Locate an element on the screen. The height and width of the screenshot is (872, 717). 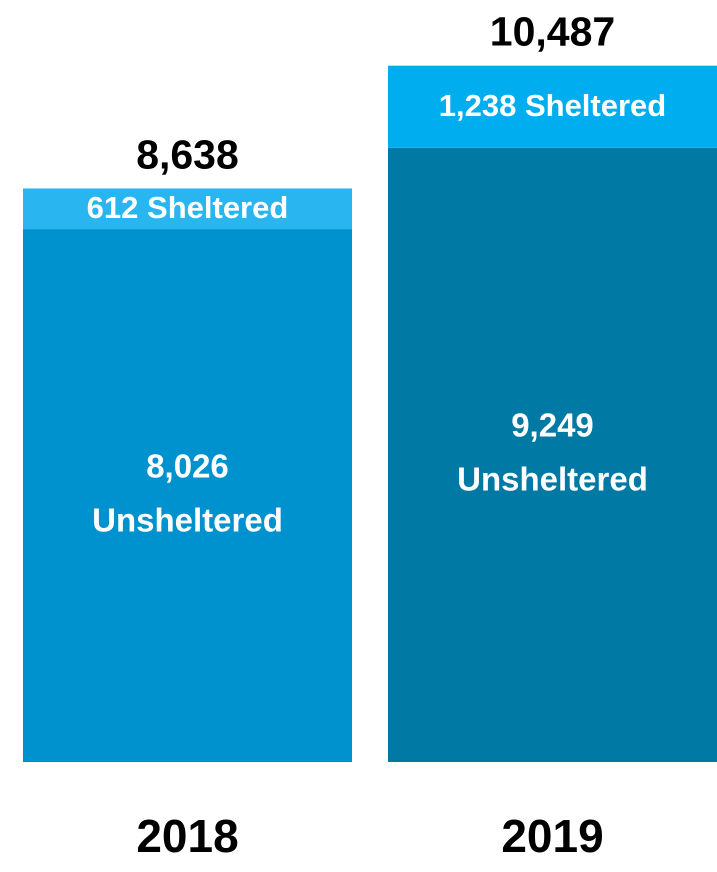
x-tick-label: 2018 is located at coordinates (187, 836).